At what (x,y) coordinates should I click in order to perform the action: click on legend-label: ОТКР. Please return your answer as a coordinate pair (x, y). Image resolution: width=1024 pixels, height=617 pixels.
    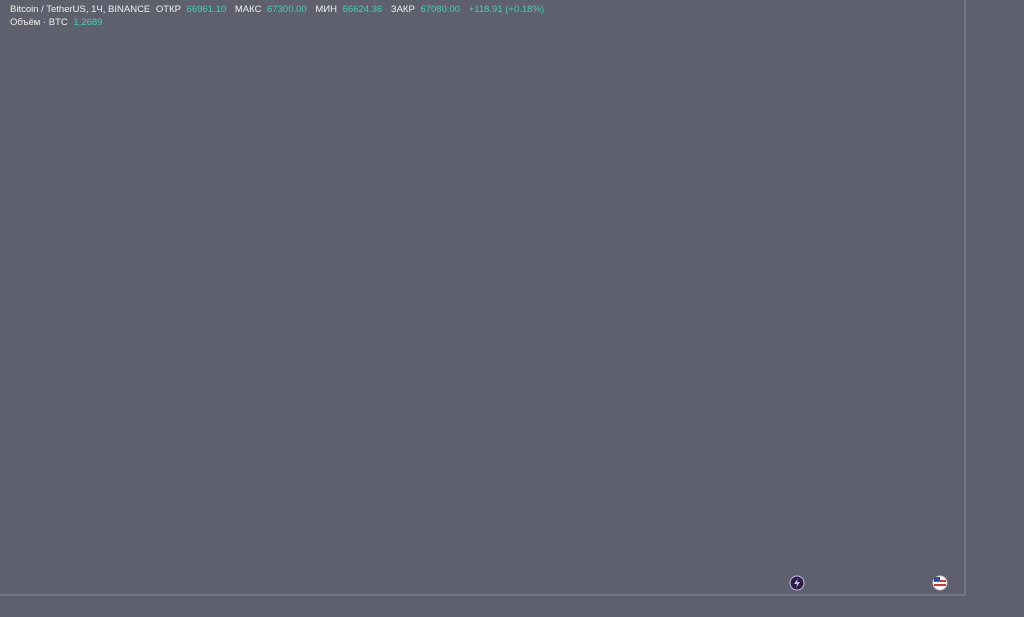
    Looking at the image, I should click on (168, 9).